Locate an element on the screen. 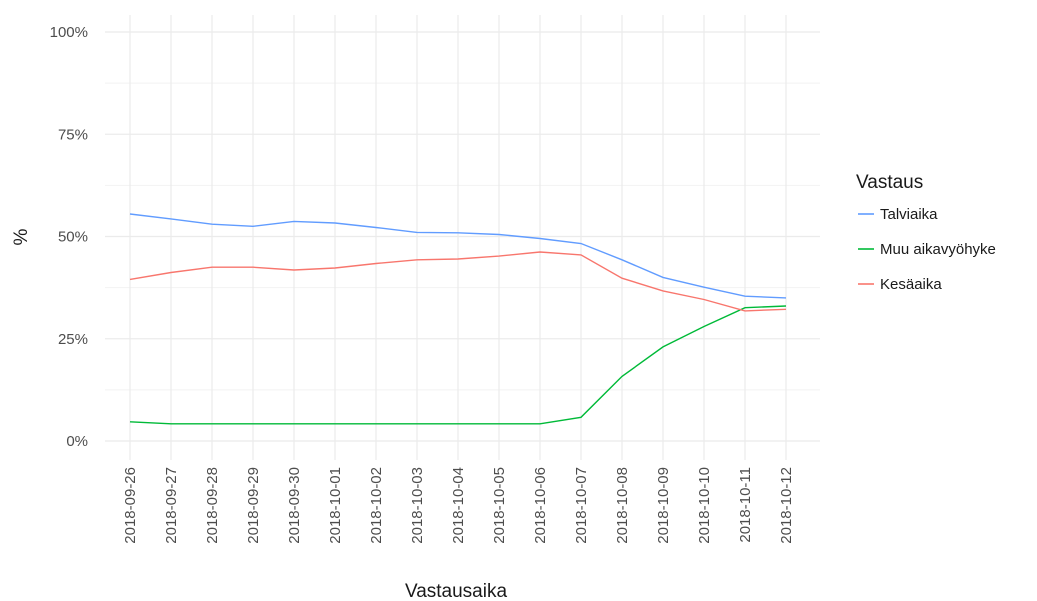  y-tick-label: 0% is located at coordinates (77, 441).